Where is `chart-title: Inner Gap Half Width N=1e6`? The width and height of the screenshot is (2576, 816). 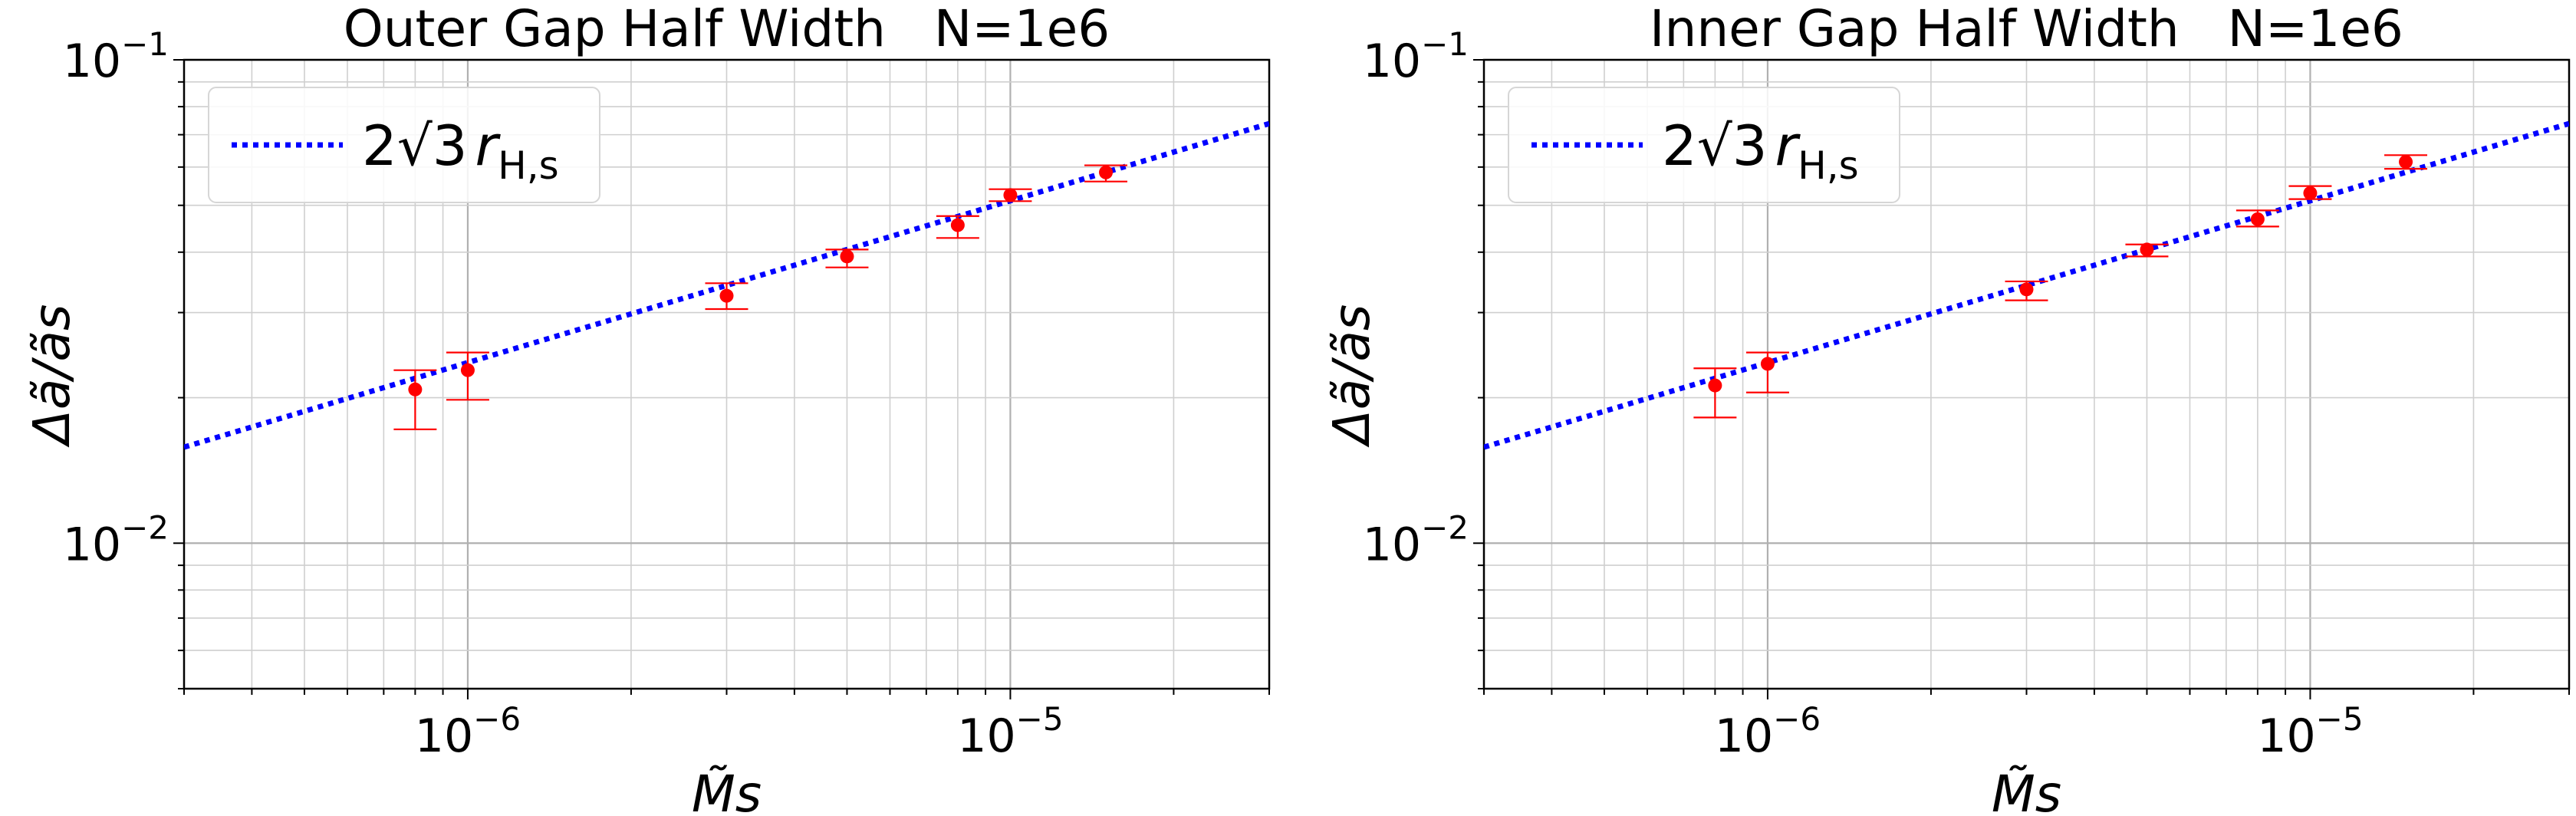
chart-title: Inner Gap Half Width N=1e6 is located at coordinates (2026, 29).